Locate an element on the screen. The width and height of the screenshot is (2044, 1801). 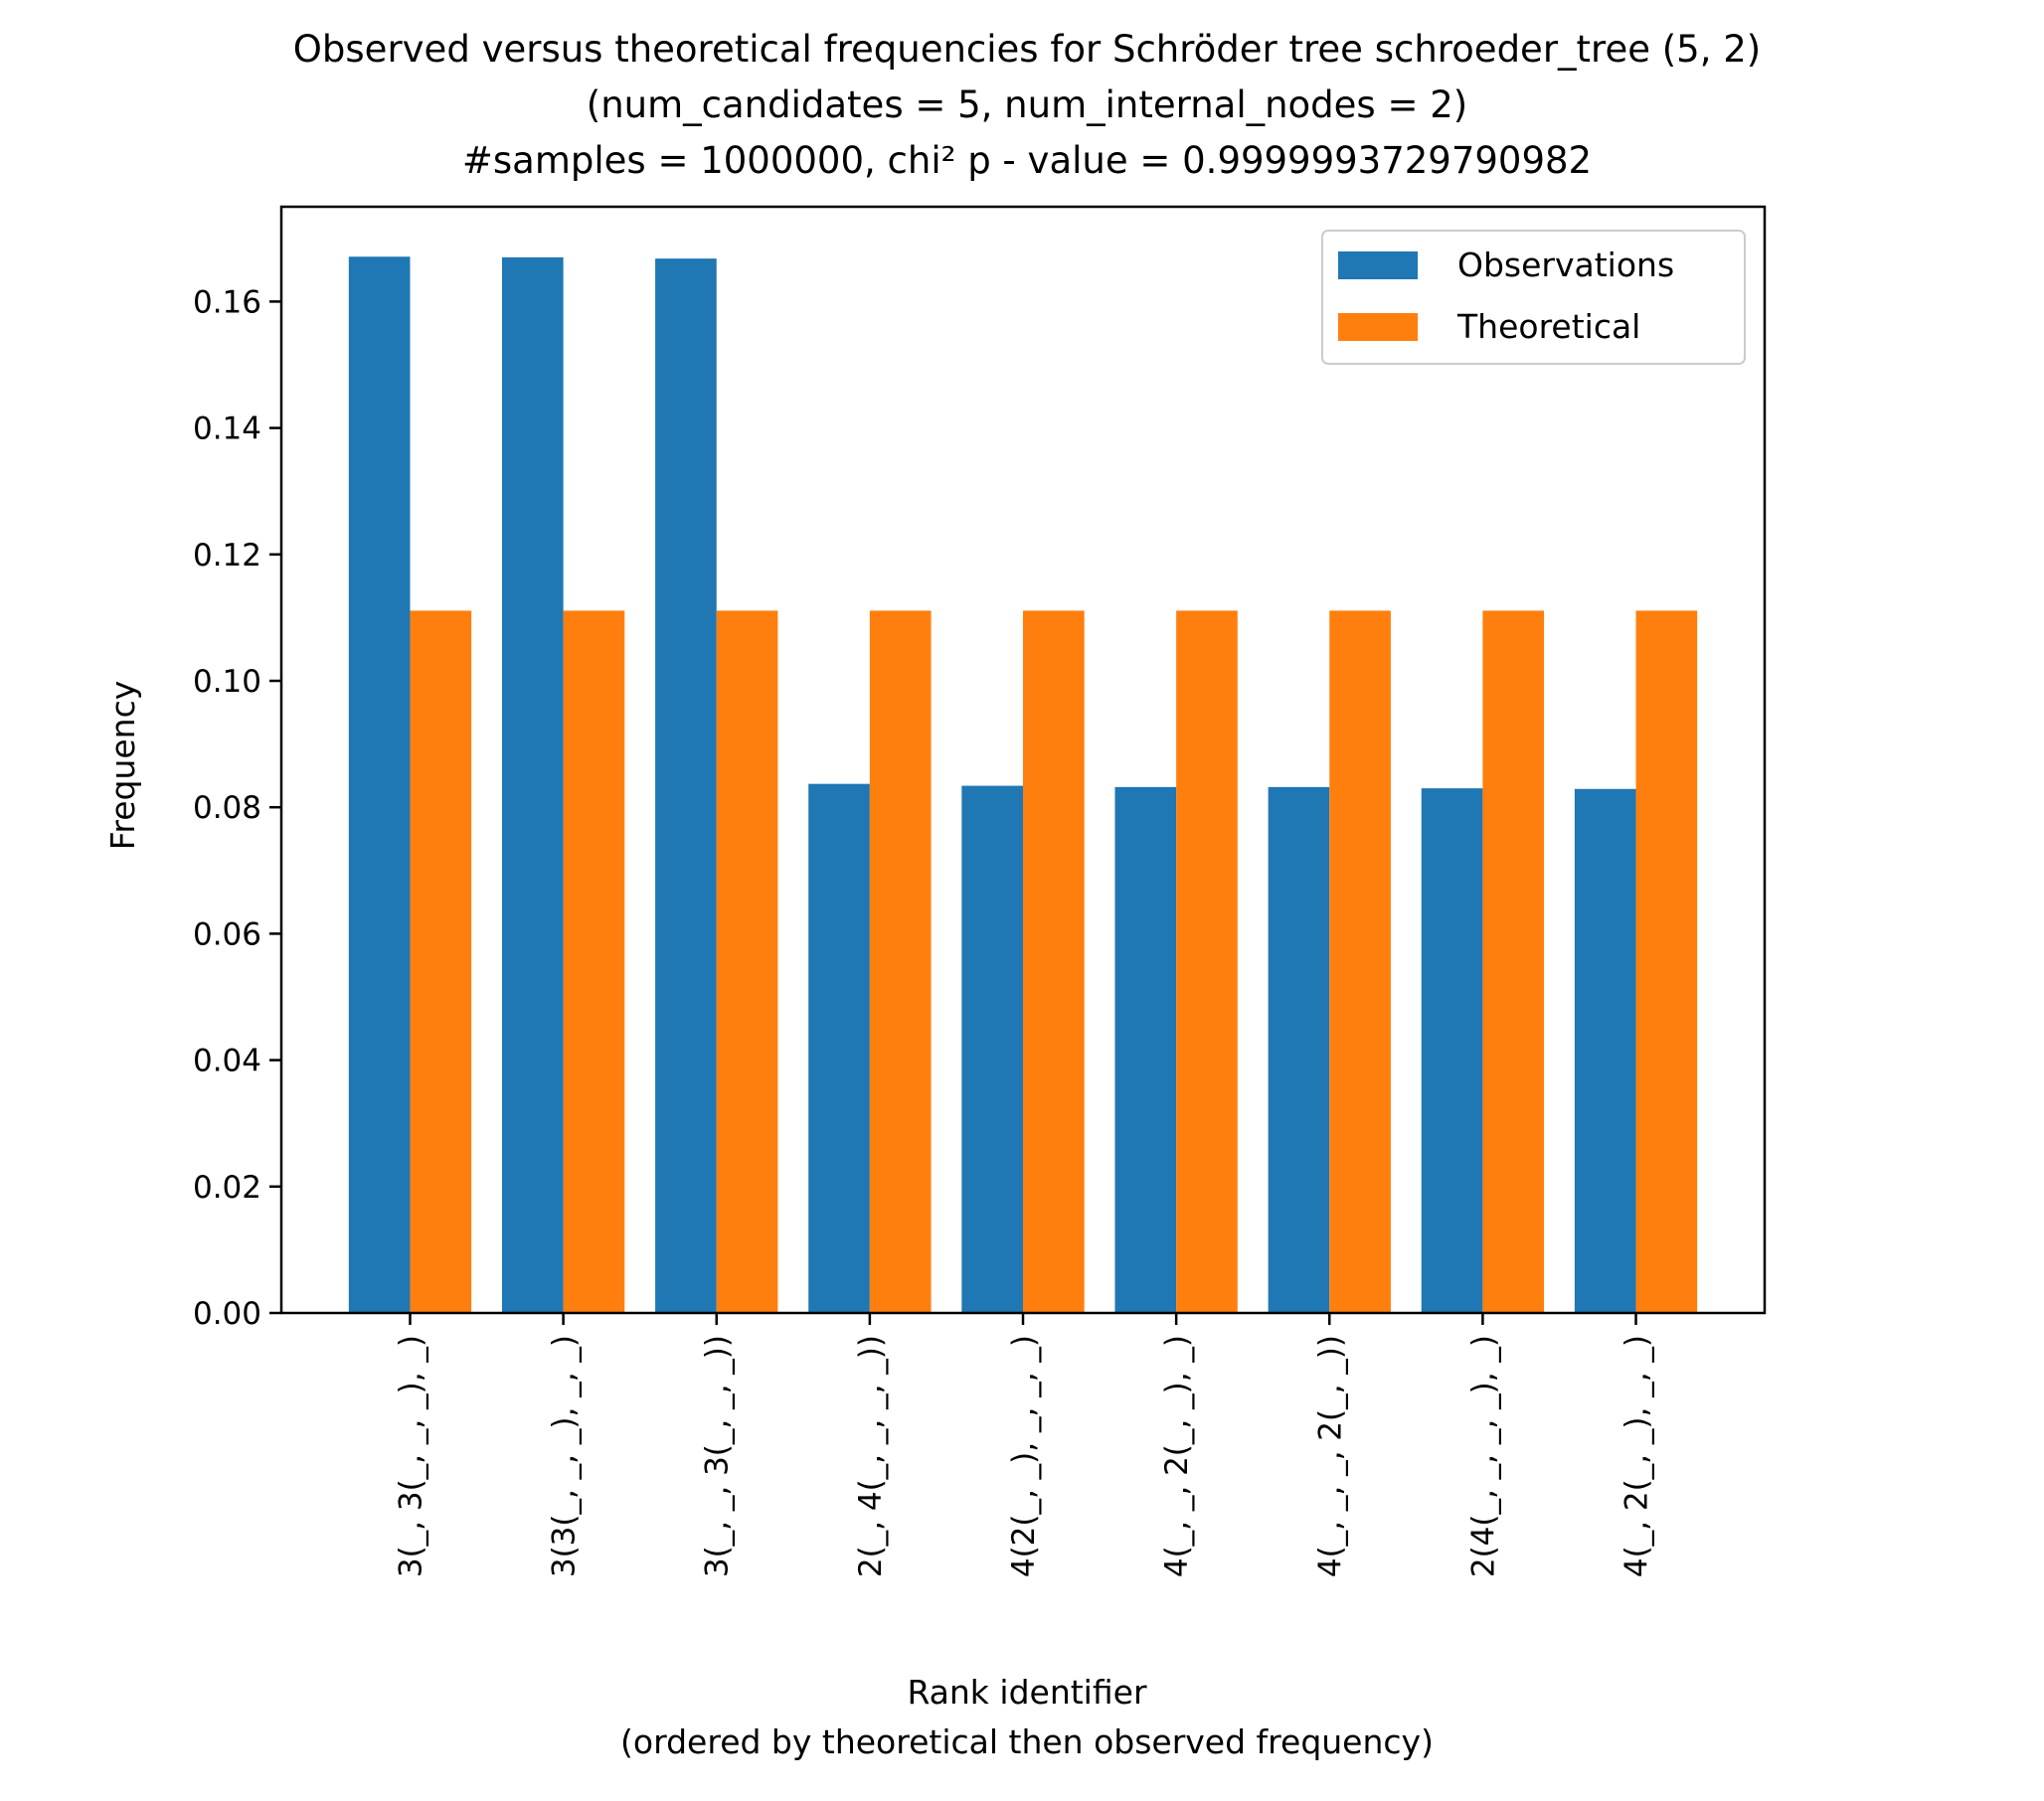
legend-label-theoretical: Theoretical is located at coordinates (1548, 326).